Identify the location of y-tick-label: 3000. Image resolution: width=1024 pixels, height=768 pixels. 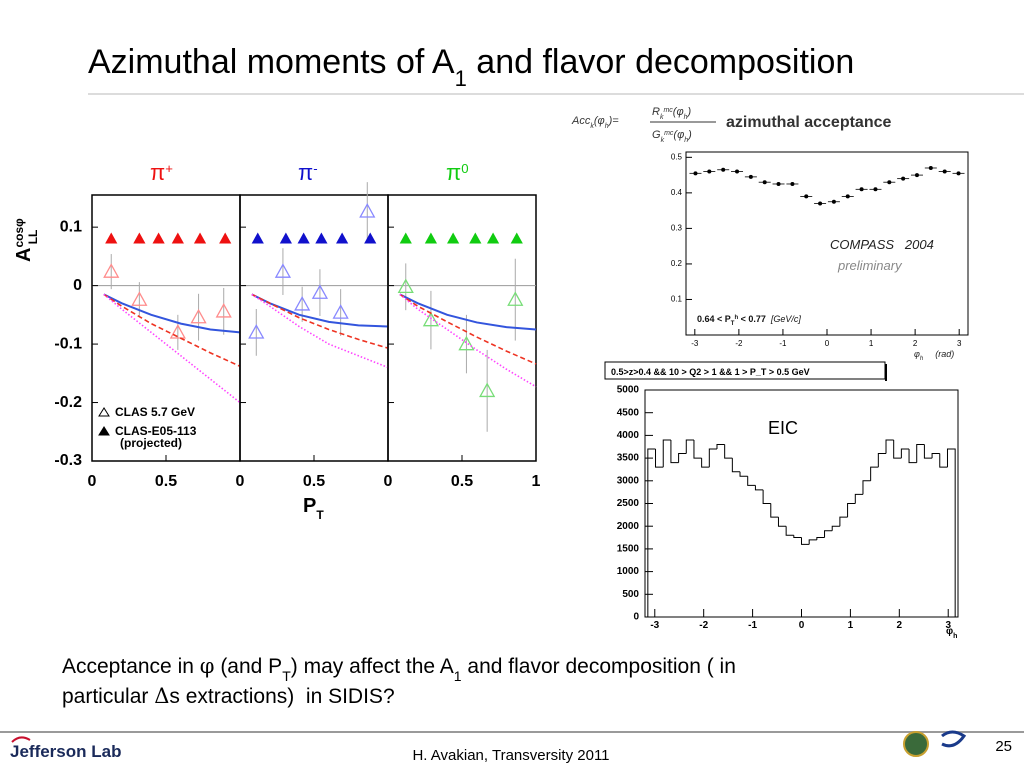
(628, 480).